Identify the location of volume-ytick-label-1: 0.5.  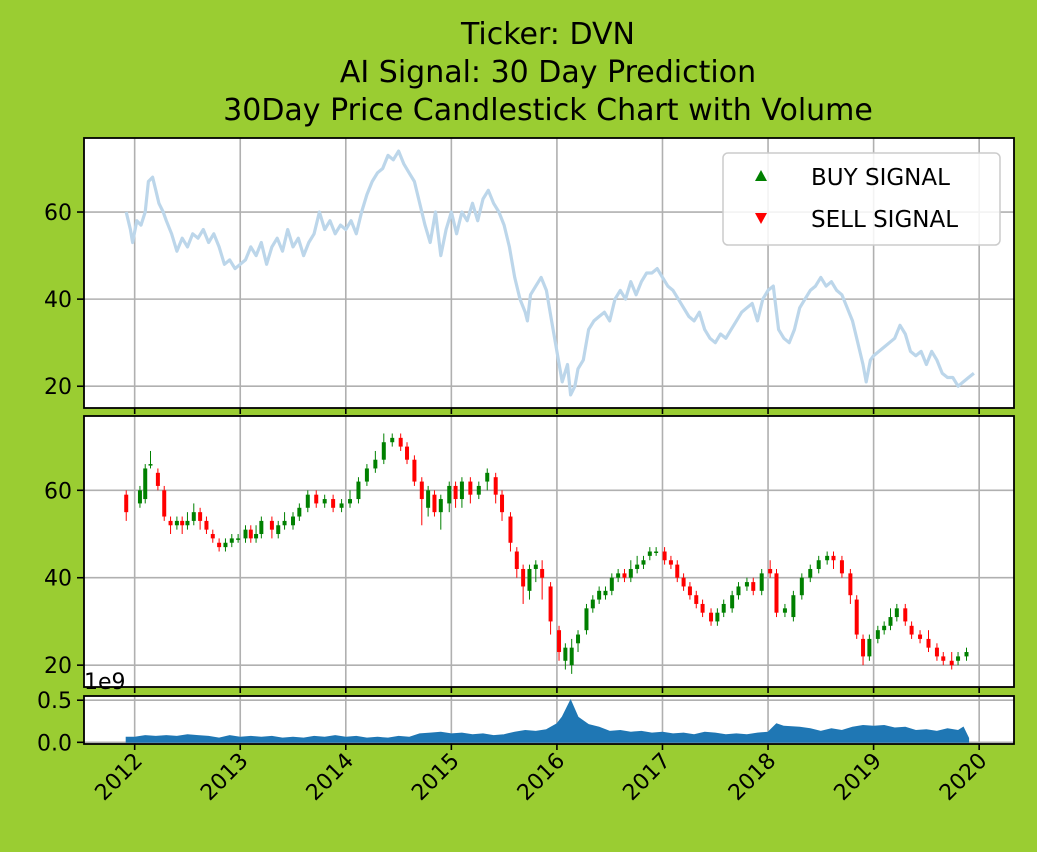
(54, 701).